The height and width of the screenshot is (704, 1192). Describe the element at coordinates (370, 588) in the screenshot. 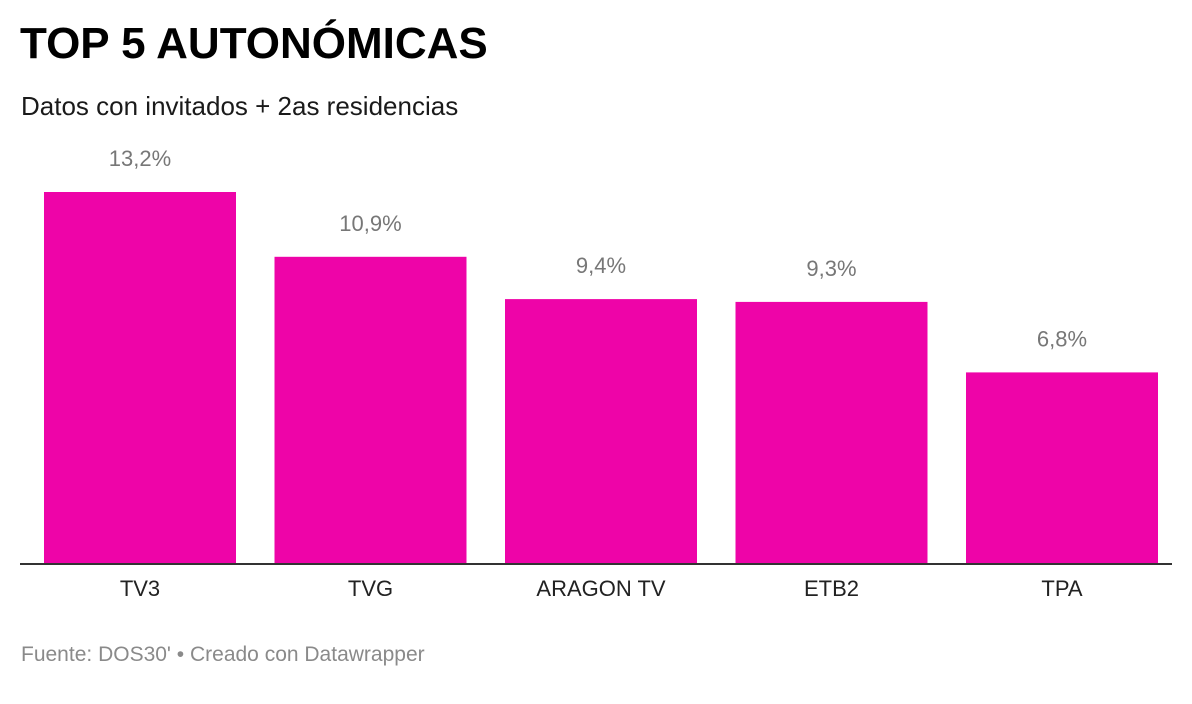

I see `category-label-tvg: TVG` at that location.